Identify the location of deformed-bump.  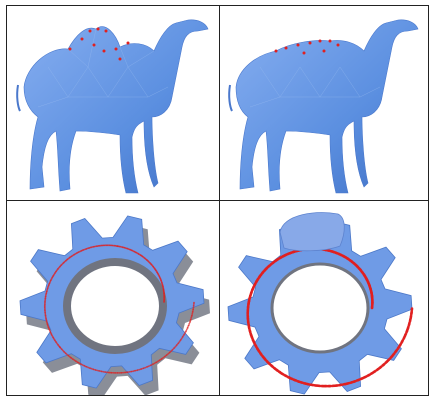
(312, 232).